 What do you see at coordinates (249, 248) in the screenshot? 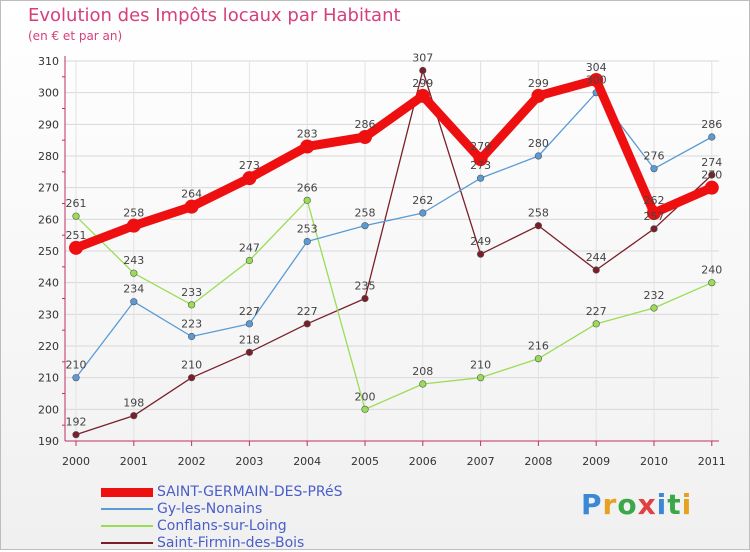
I see `data-label: 247` at bounding box center [249, 248].